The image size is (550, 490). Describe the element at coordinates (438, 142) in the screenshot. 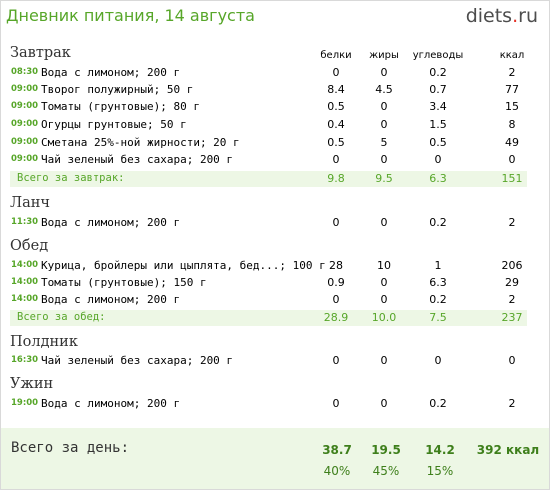

I see `carbs-value: 0.5` at that location.